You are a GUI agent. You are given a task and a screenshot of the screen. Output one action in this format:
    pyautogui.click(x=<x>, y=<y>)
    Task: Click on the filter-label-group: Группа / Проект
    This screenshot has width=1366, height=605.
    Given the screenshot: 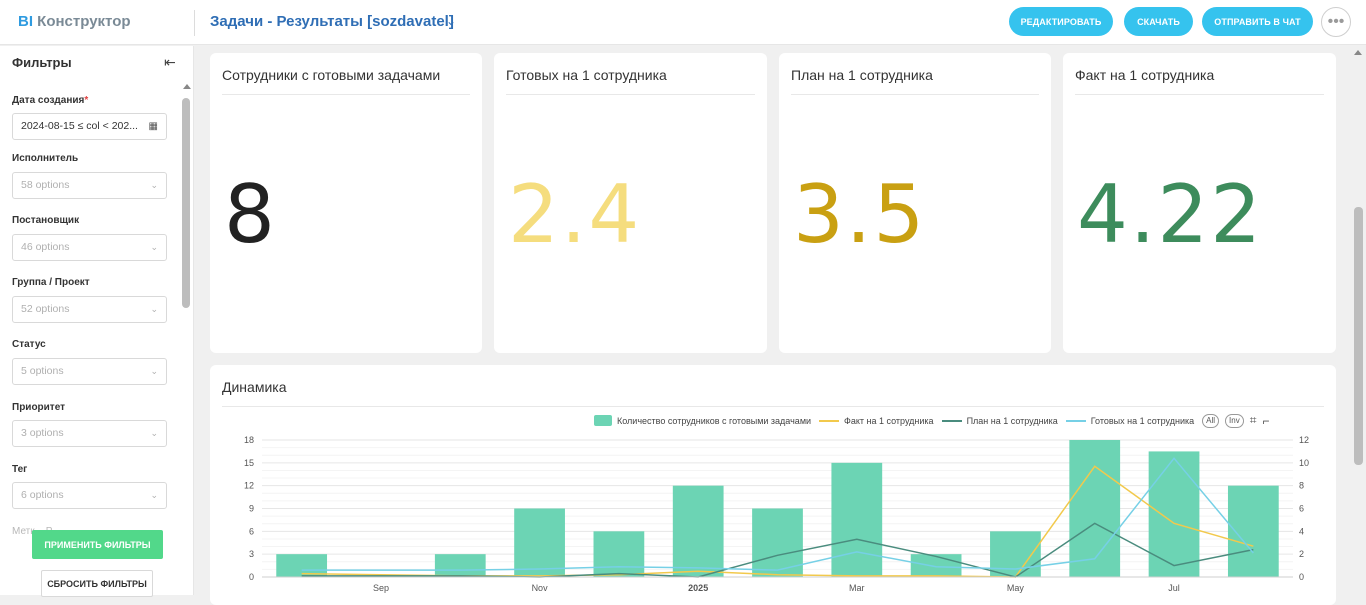 What is the action you would take?
    pyautogui.click(x=51, y=282)
    